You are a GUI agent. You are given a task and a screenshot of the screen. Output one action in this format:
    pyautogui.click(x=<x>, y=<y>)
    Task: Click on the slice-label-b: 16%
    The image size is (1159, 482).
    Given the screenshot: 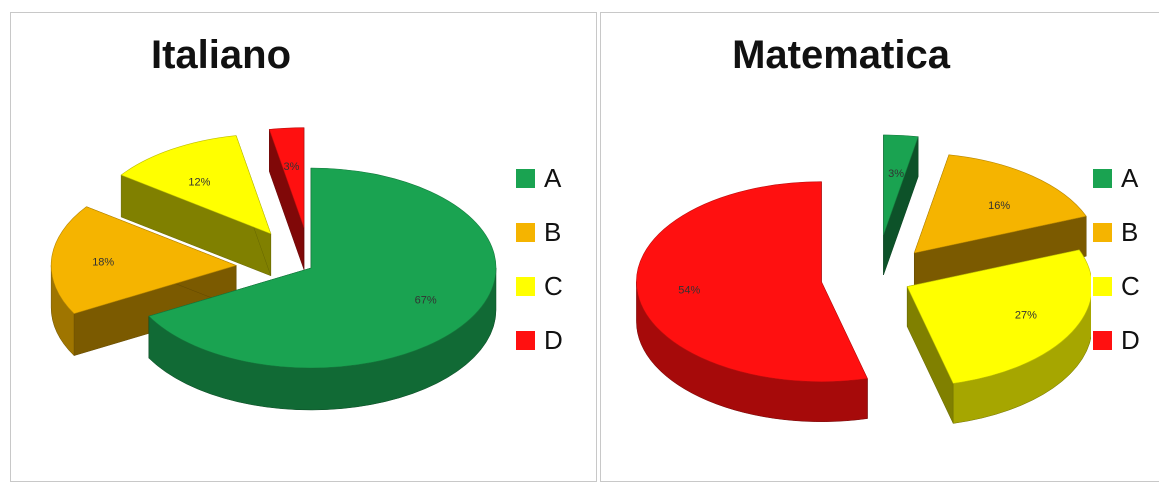 What is the action you would take?
    pyautogui.click(x=999, y=206)
    